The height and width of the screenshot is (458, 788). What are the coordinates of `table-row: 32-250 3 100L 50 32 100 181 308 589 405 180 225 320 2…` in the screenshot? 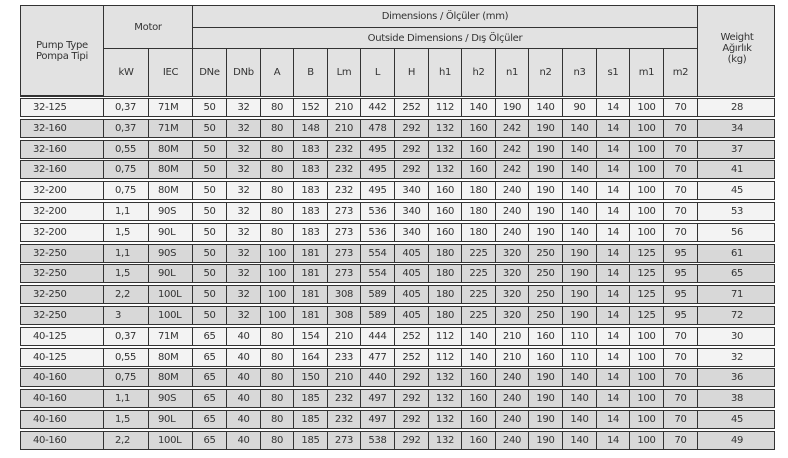 It's located at (397, 315).